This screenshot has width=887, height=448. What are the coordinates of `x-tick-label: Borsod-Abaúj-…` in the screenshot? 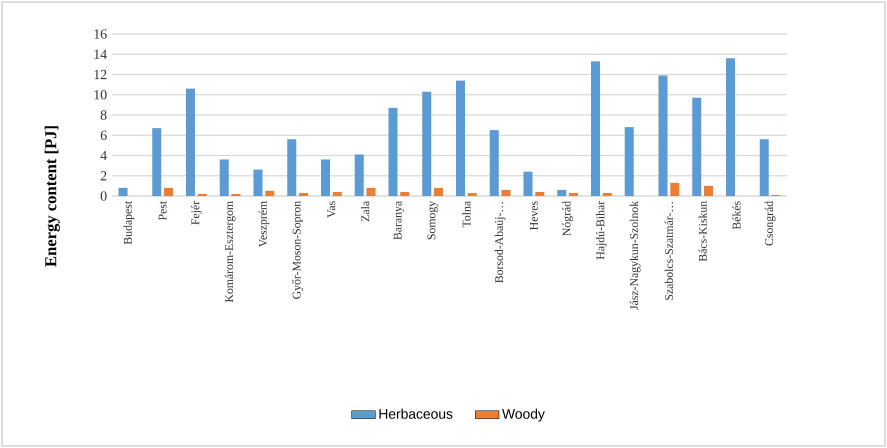 It's located at (500, 242).